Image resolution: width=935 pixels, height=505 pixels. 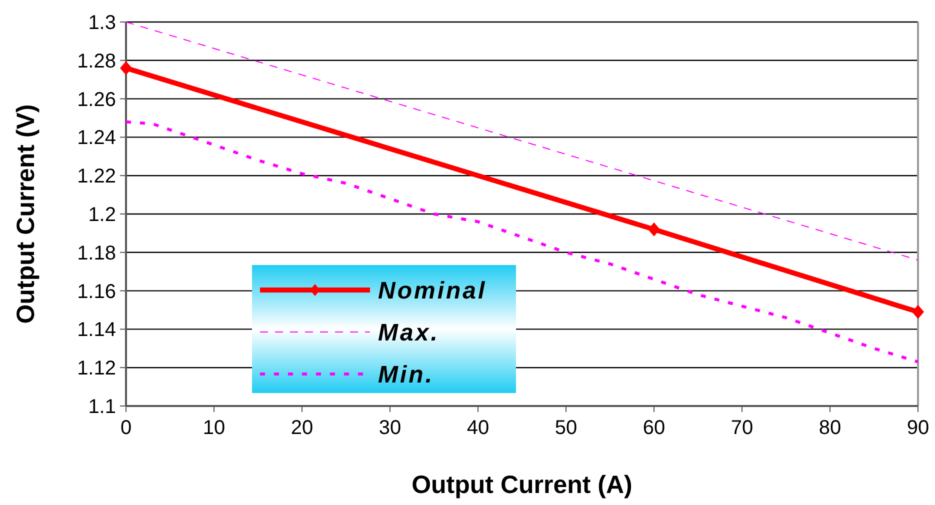 I want to click on y-tick-label: 1.16, so click(x=96, y=291).